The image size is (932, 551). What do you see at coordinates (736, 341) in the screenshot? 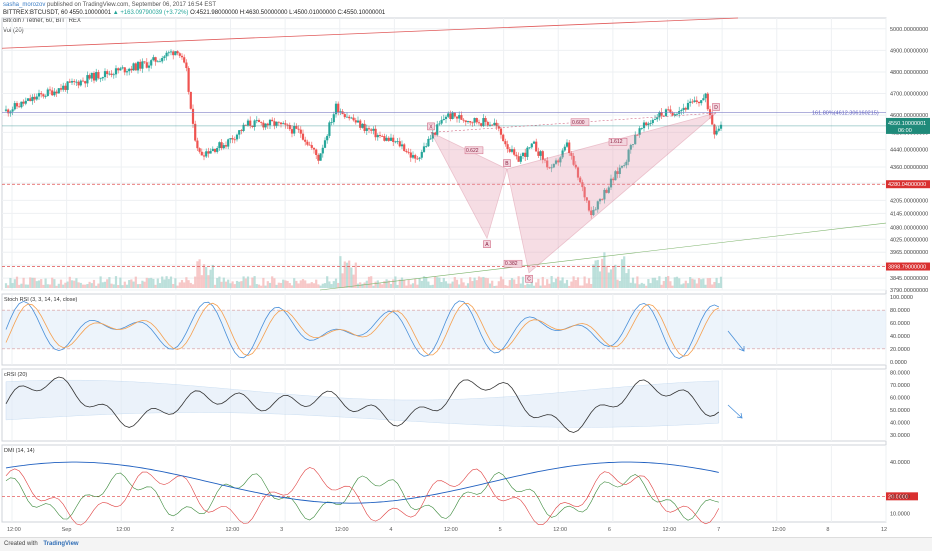
I see `stoch-arrow-icon` at bounding box center [736, 341].